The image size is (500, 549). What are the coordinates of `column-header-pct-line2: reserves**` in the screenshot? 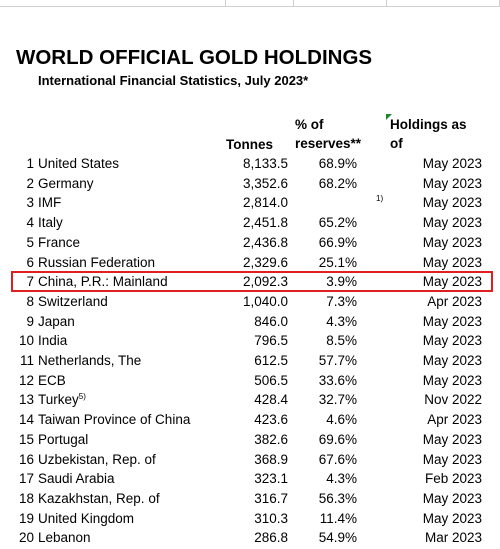 It's located at (328, 143).